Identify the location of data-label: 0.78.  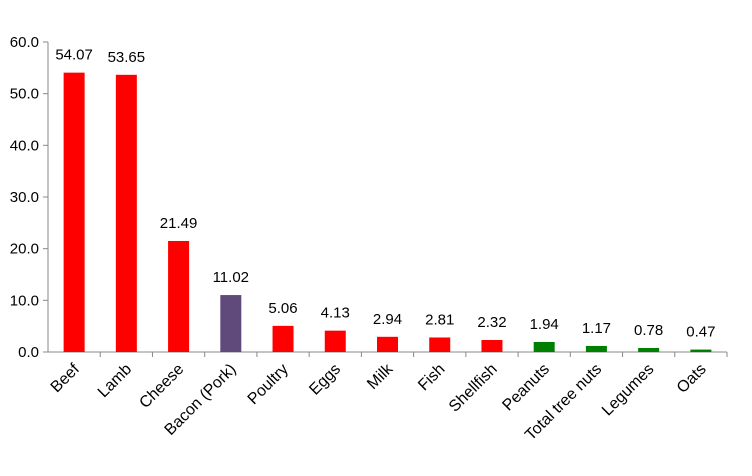
(648, 330).